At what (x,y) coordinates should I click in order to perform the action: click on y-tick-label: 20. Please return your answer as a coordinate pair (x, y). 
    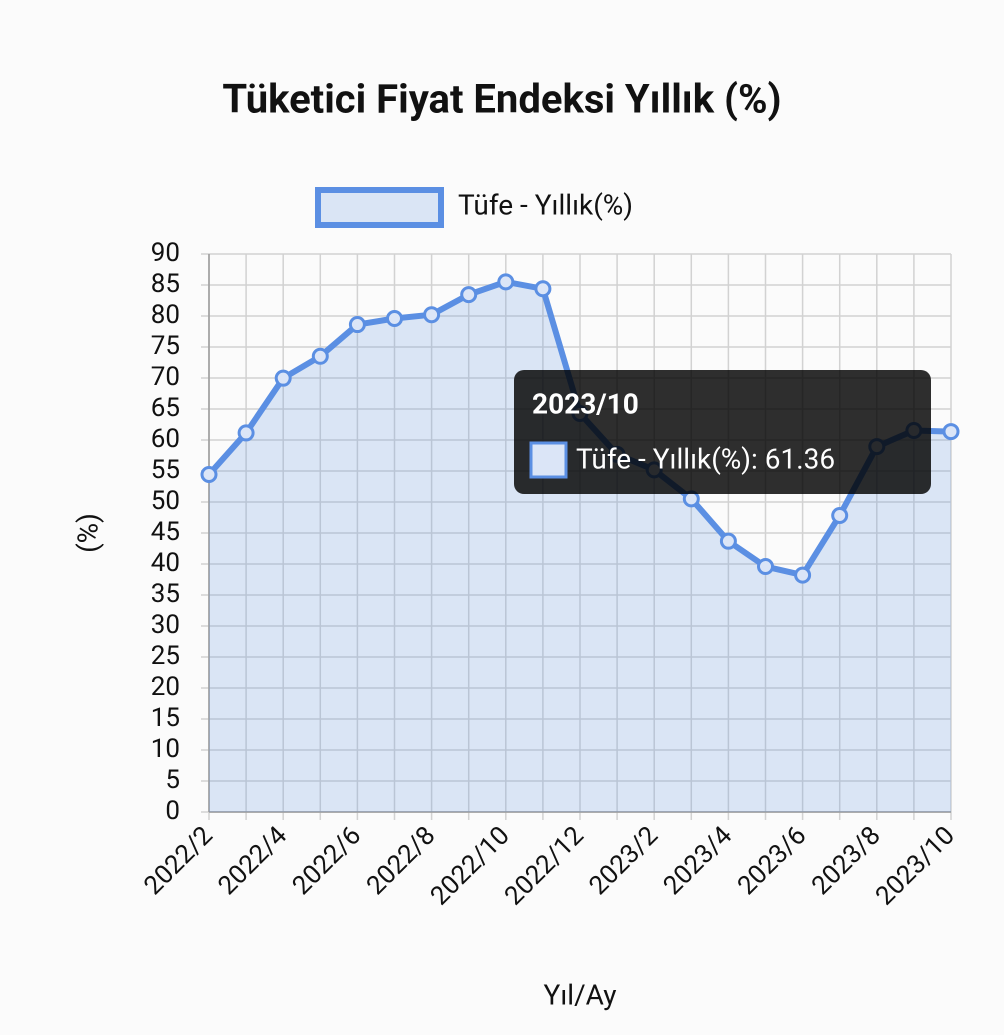
    Looking at the image, I should click on (165, 687).